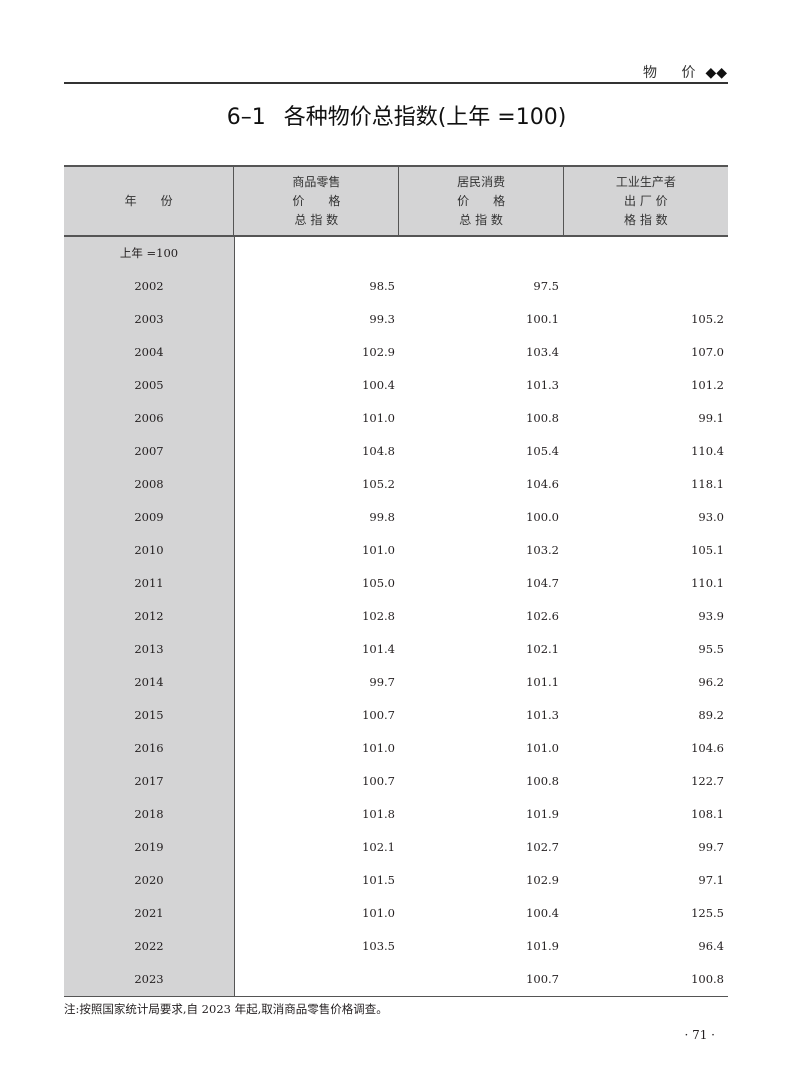 The height and width of the screenshot is (1077, 793). Describe the element at coordinates (396, 616) in the screenshot. I see `table-row: 2012 102.8 102.6 93.9` at that location.